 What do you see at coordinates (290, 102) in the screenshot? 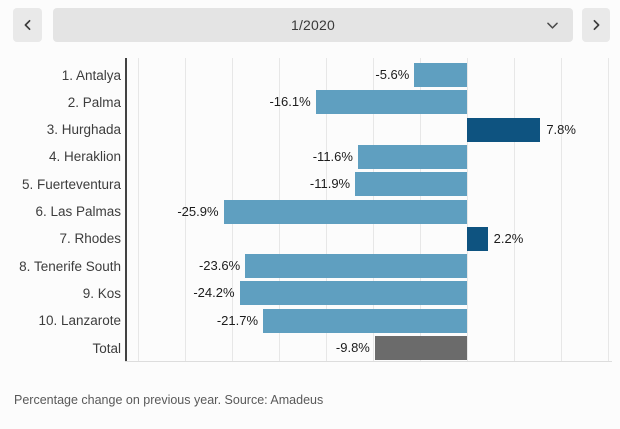
I see `value-label: -16.1%` at bounding box center [290, 102].